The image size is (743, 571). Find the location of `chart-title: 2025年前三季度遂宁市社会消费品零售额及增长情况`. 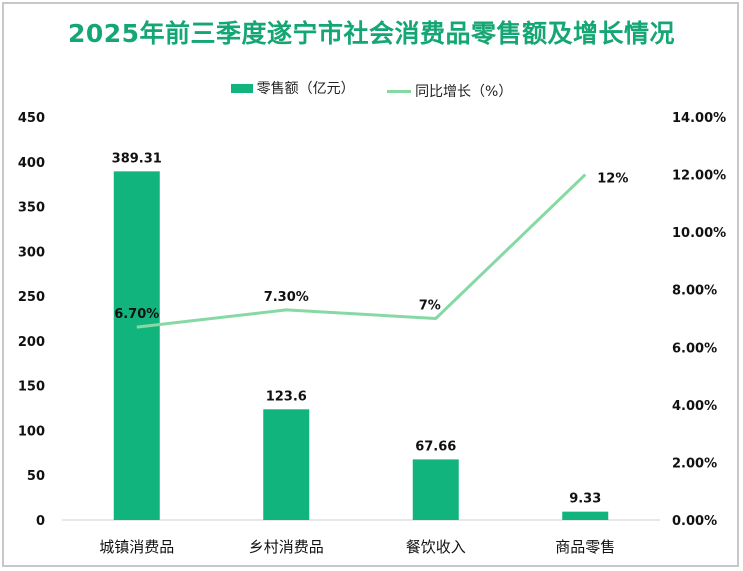

chart-title: 2025年前三季度遂宁市社会消费品零售额及增长情况 is located at coordinates (371, 33).